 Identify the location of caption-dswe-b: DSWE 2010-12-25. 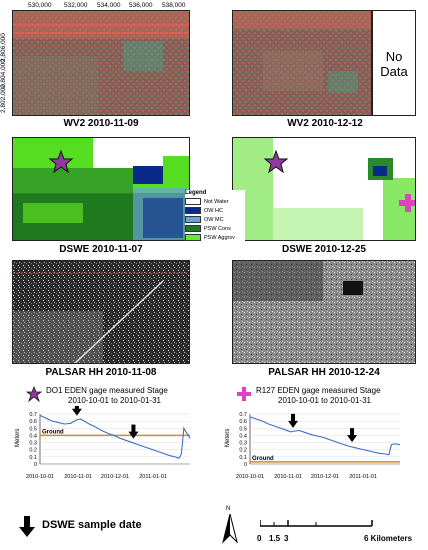
(324, 249).